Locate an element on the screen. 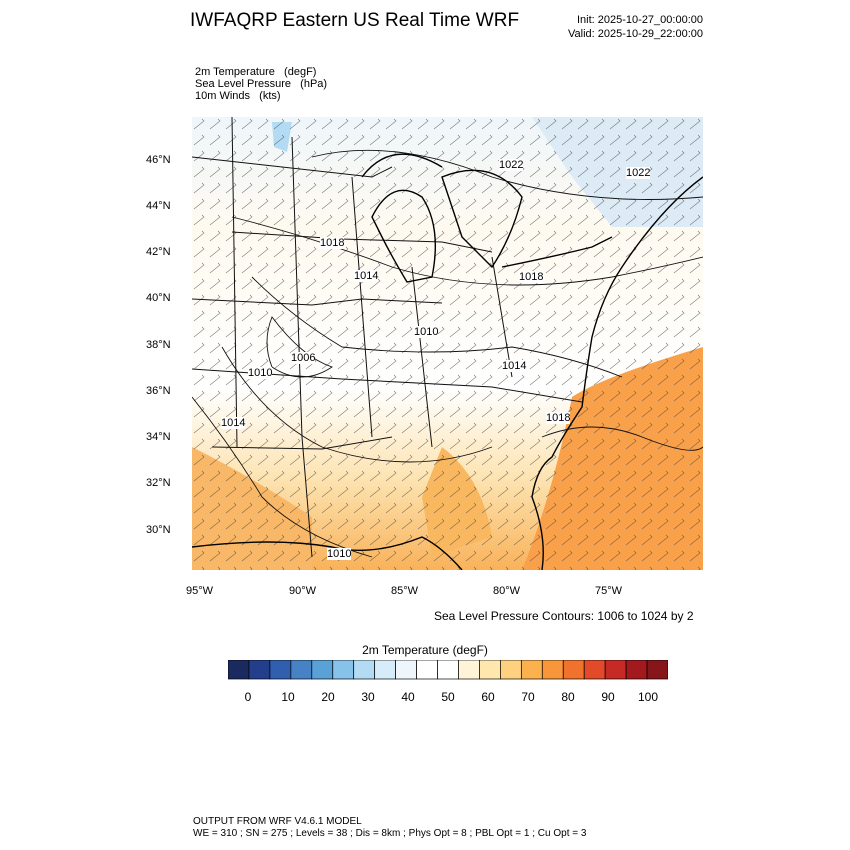 The height and width of the screenshot is (850, 850). lat-label: 36°N is located at coordinates (158, 391).